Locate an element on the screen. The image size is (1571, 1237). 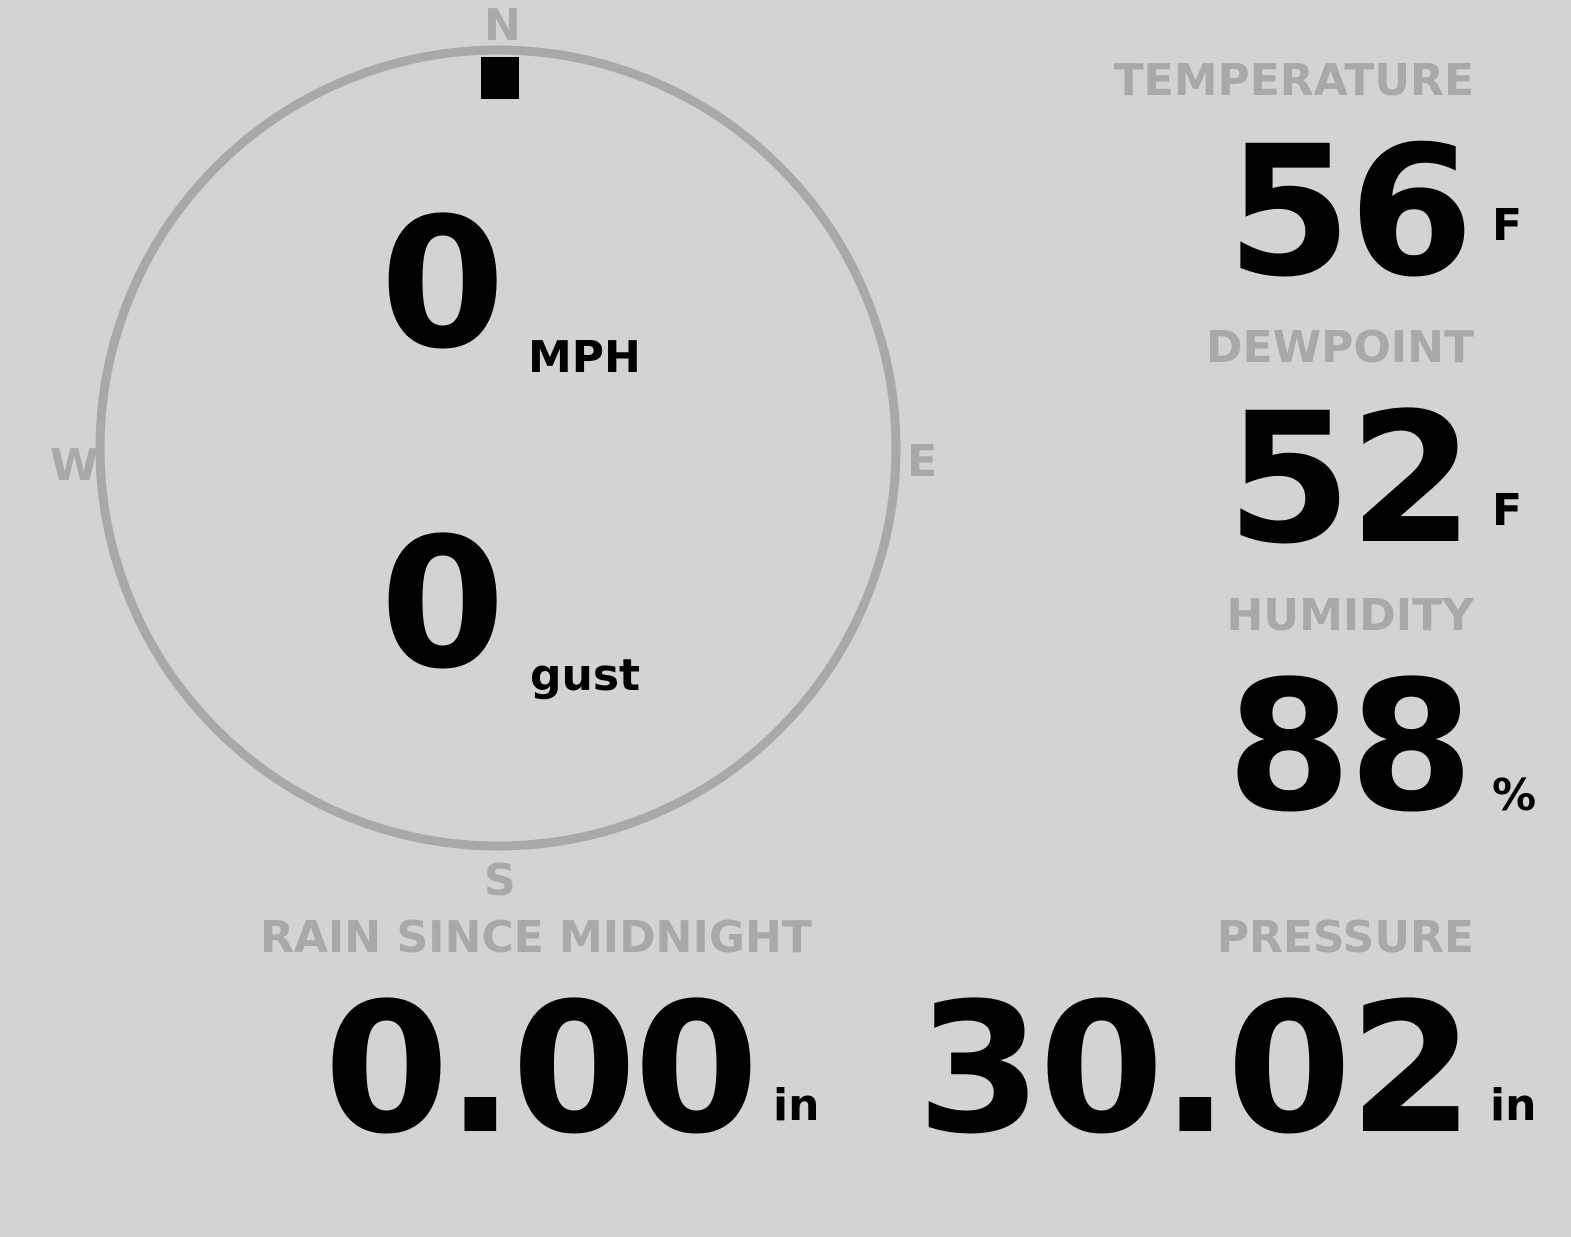
dewpoint-label: DEWPOINT is located at coordinates (1340, 347).